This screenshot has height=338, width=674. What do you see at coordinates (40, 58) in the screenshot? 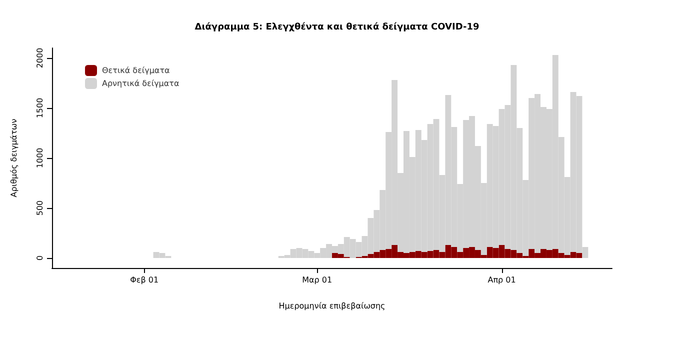
I see `y-tick-label: 2000` at bounding box center [40, 58].